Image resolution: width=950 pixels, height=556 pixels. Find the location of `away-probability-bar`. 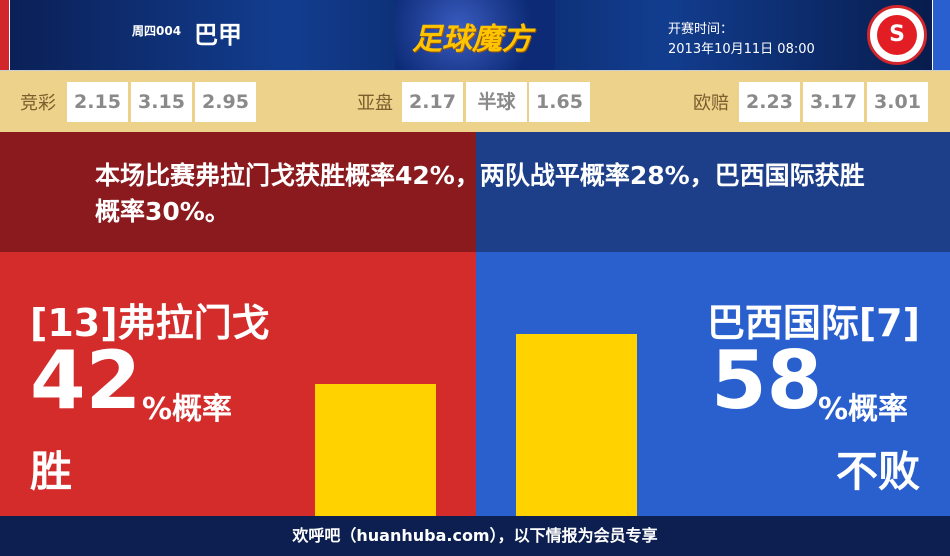

away-probability-bar is located at coordinates (576, 425).